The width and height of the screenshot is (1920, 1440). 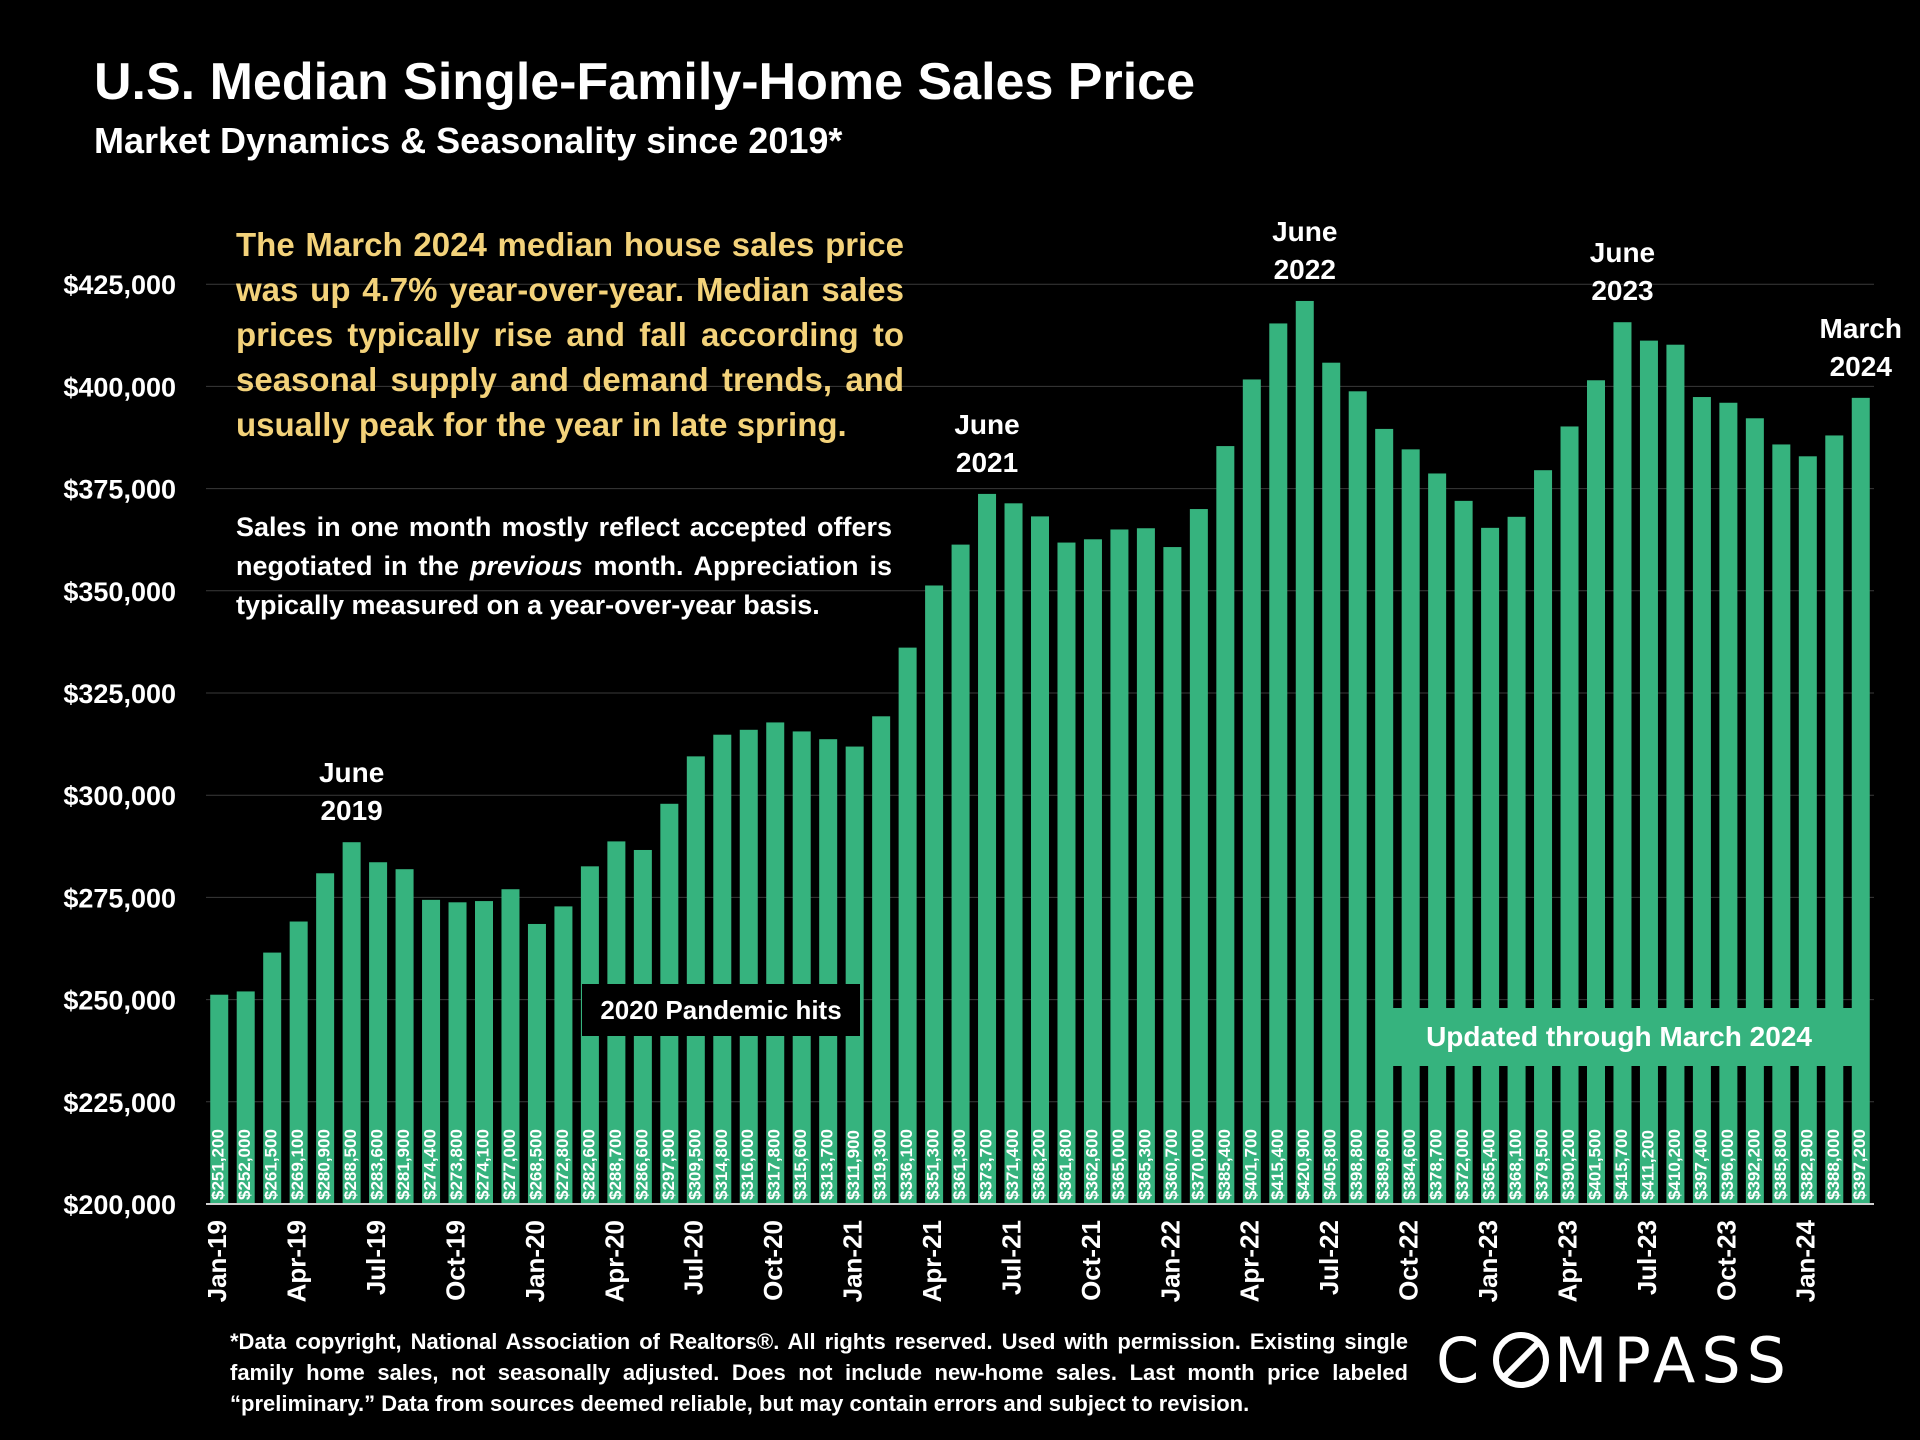 I want to click on bar-value-label: $315,600, so click(x=800, y=1164).